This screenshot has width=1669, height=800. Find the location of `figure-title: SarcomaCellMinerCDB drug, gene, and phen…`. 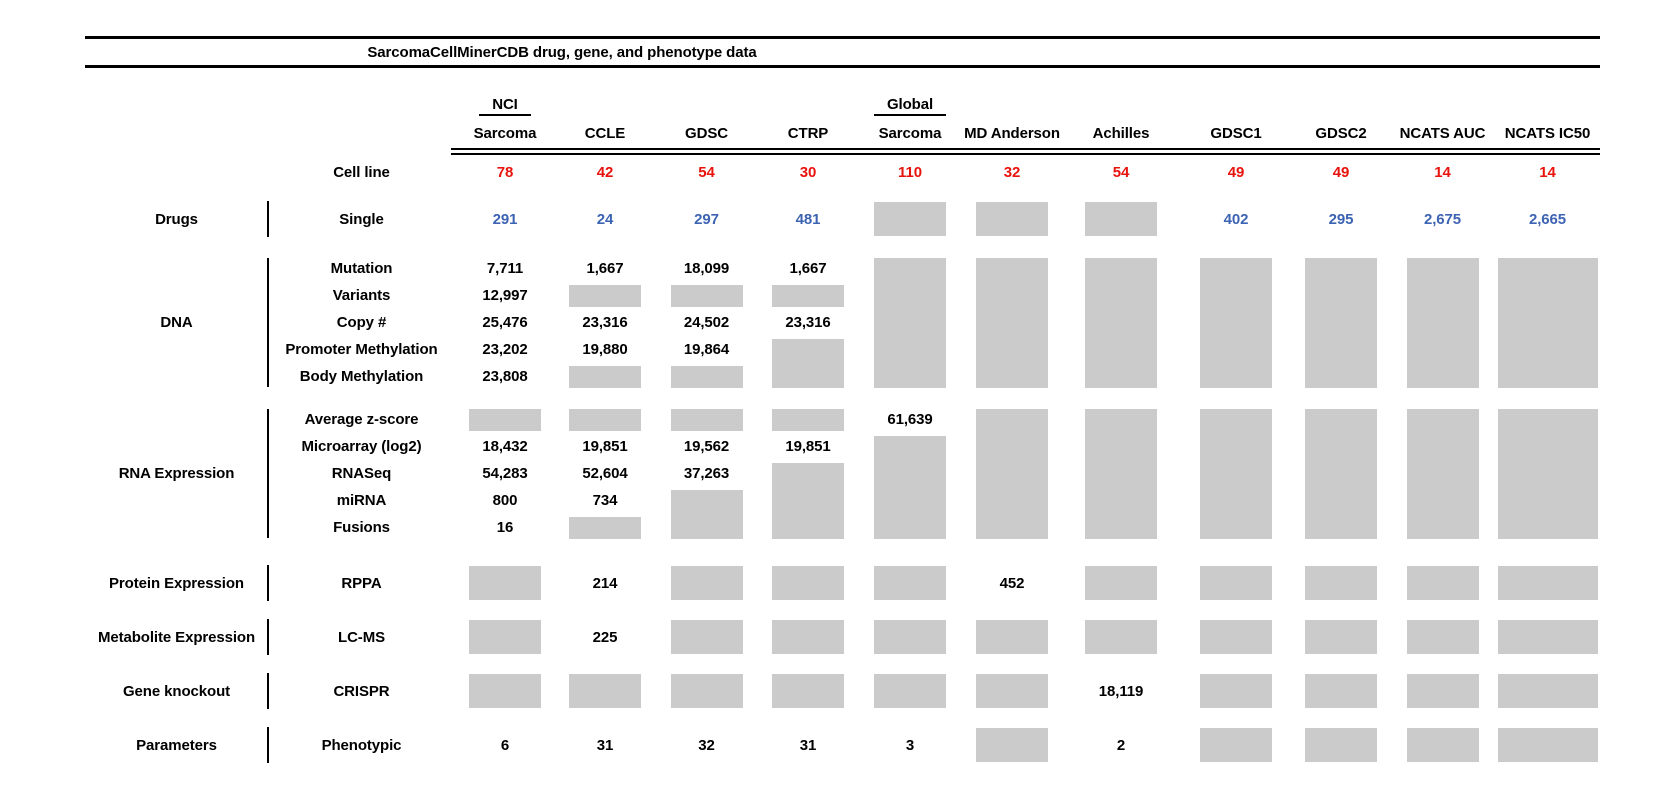

figure-title: SarcomaCellMinerCDB drug, gene, and phen… is located at coordinates (562, 52).